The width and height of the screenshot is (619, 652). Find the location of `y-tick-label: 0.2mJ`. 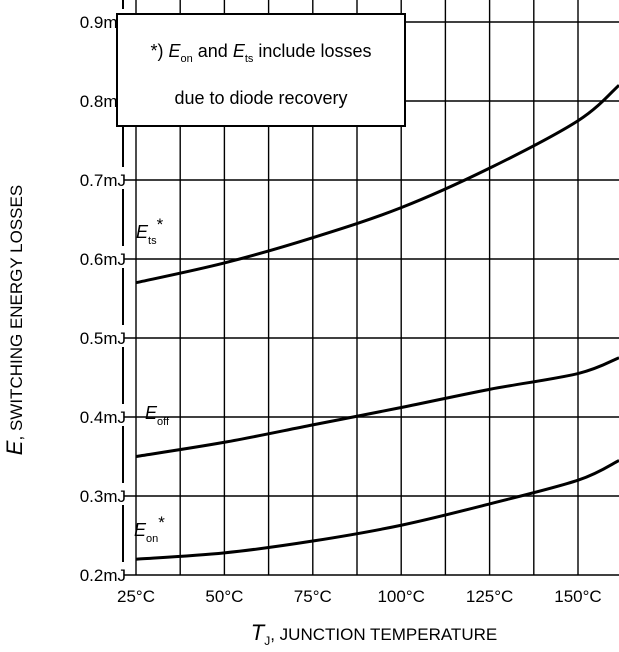

y-tick-label: 0.2mJ is located at coordinates (103, 575).